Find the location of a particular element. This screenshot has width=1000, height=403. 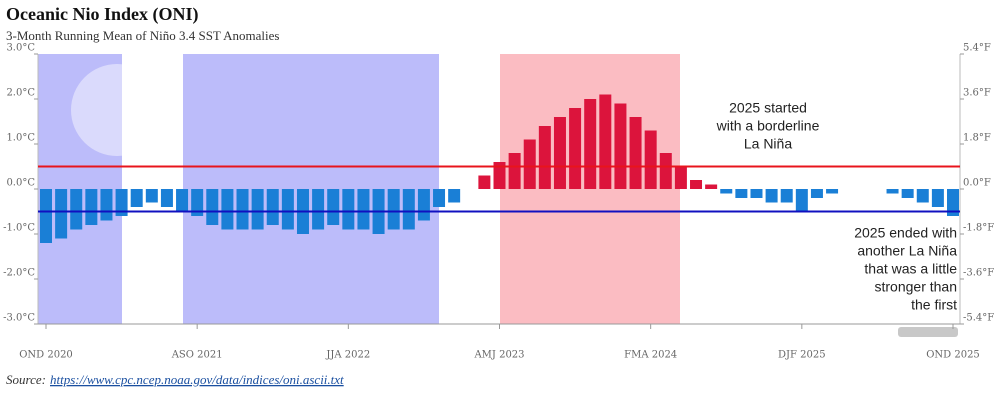

annotation: the first is located at coordinates (934, 305).